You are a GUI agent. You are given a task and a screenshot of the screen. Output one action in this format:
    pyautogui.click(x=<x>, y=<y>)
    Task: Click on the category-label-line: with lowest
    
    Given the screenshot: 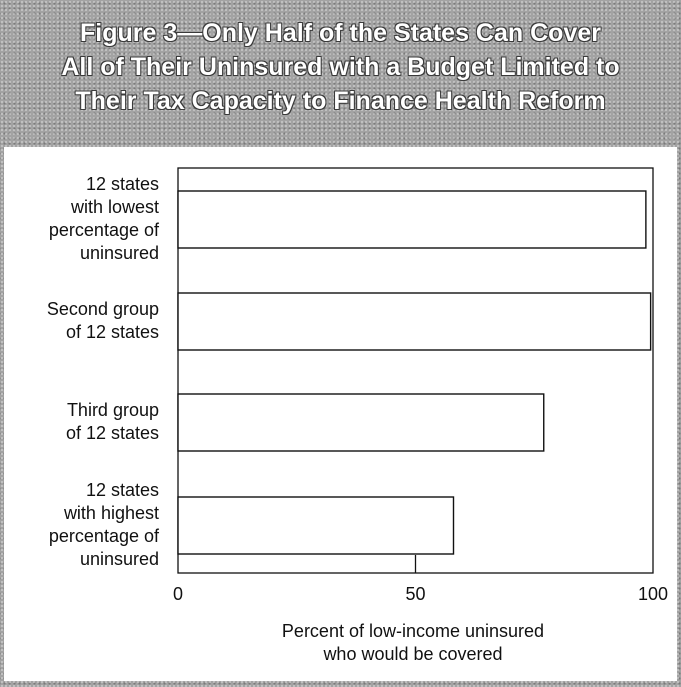 What is the action you would take?
    pyautogui.click(x=114, y=207)
    